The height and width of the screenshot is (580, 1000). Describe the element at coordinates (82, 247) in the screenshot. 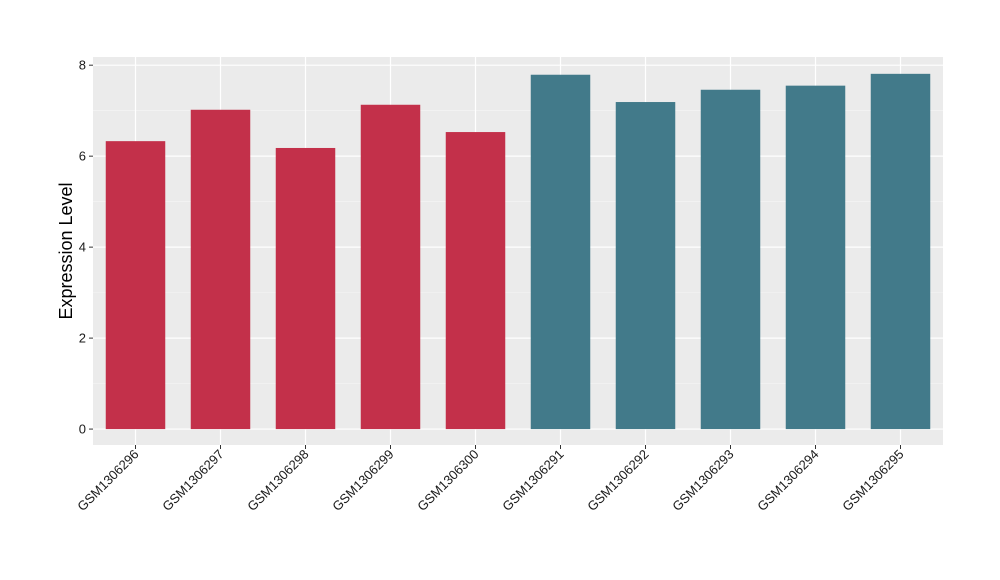

I see `y-tick-label: 4` at that location.